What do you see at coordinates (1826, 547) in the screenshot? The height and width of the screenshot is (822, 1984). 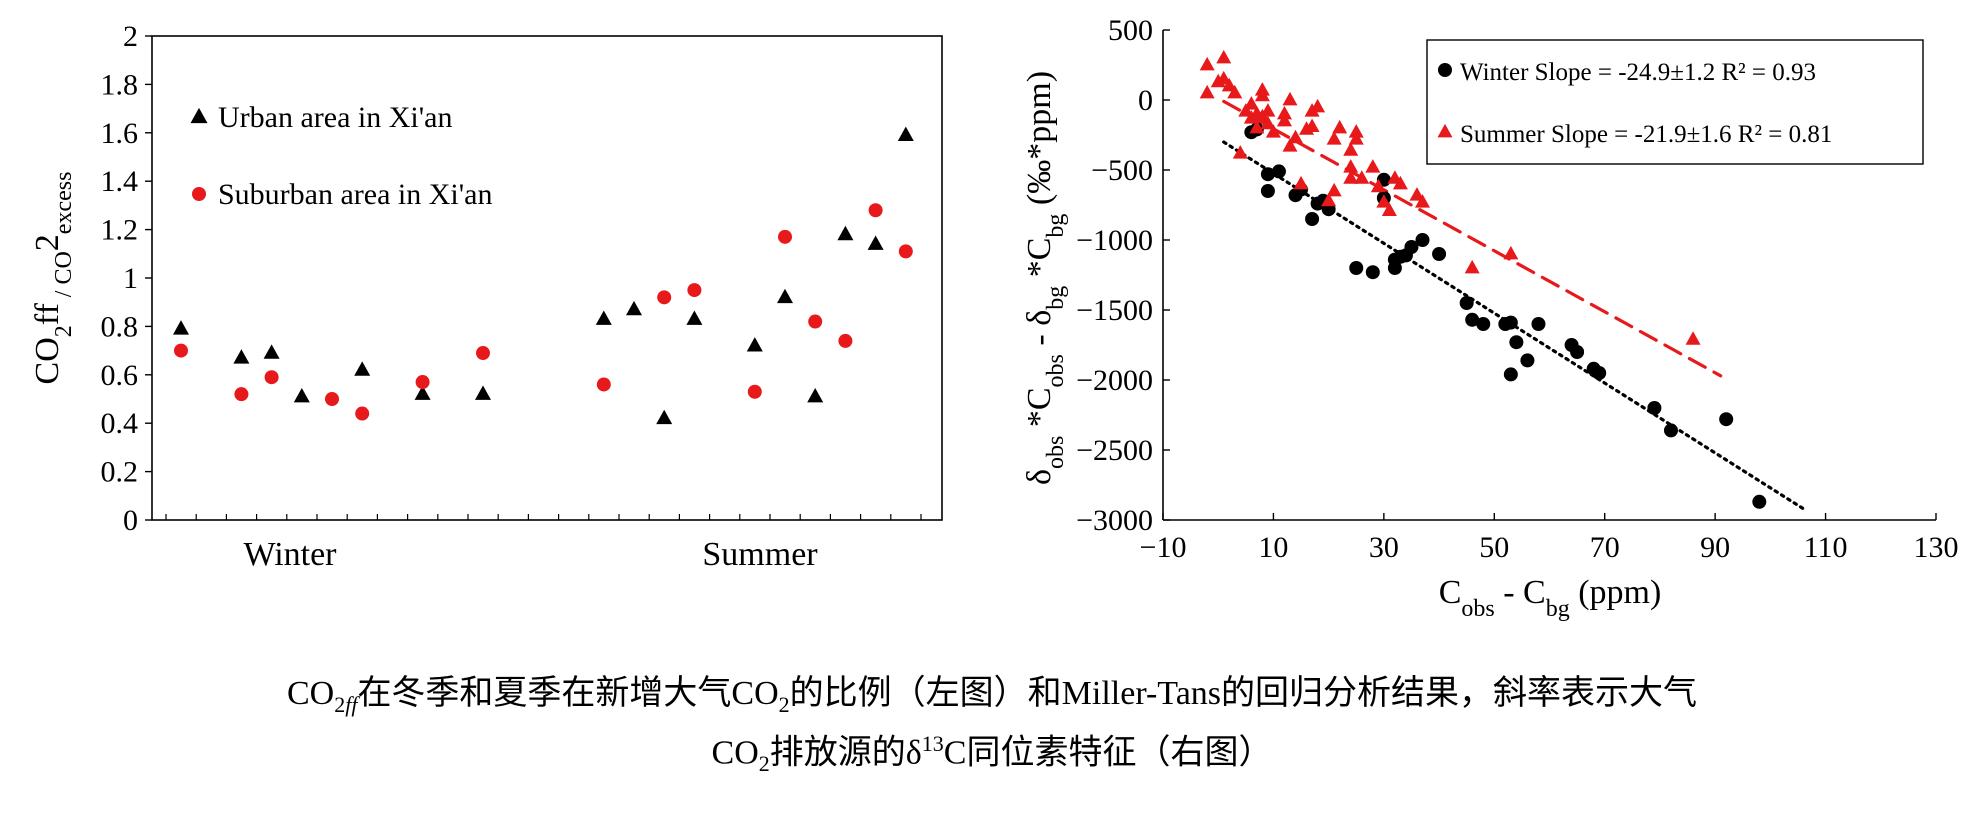 I see `x-tick-label: 110` at bounding box center [1826, 547].